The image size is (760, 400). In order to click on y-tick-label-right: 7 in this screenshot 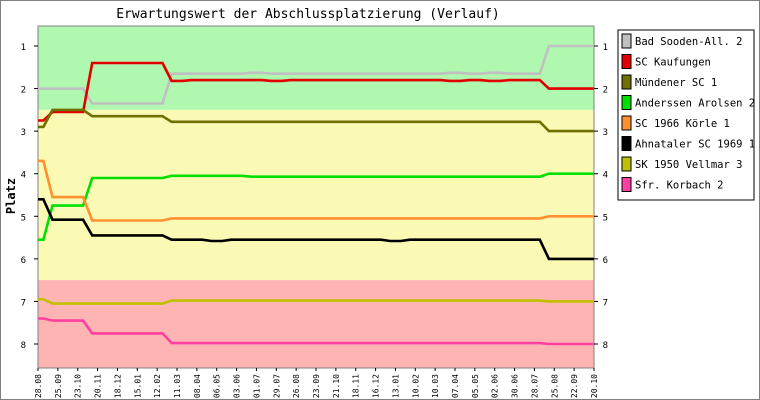, I will do `click(605, 303)`.